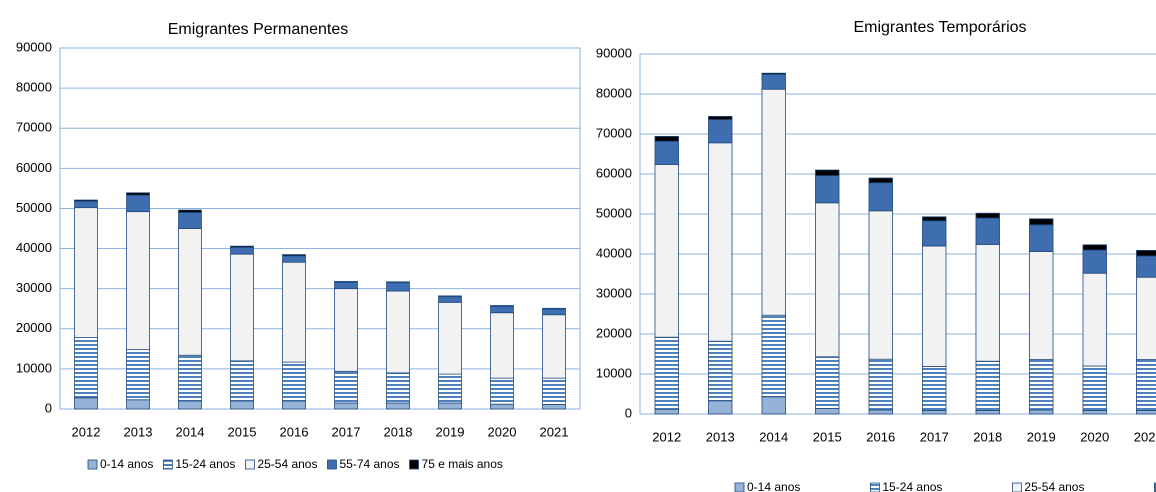 The width and height of the screenshot is (1156, 492). Describe the element at coordinates (614, 212) in the screenshot. I see `y-tick-label: 50000` at that location.